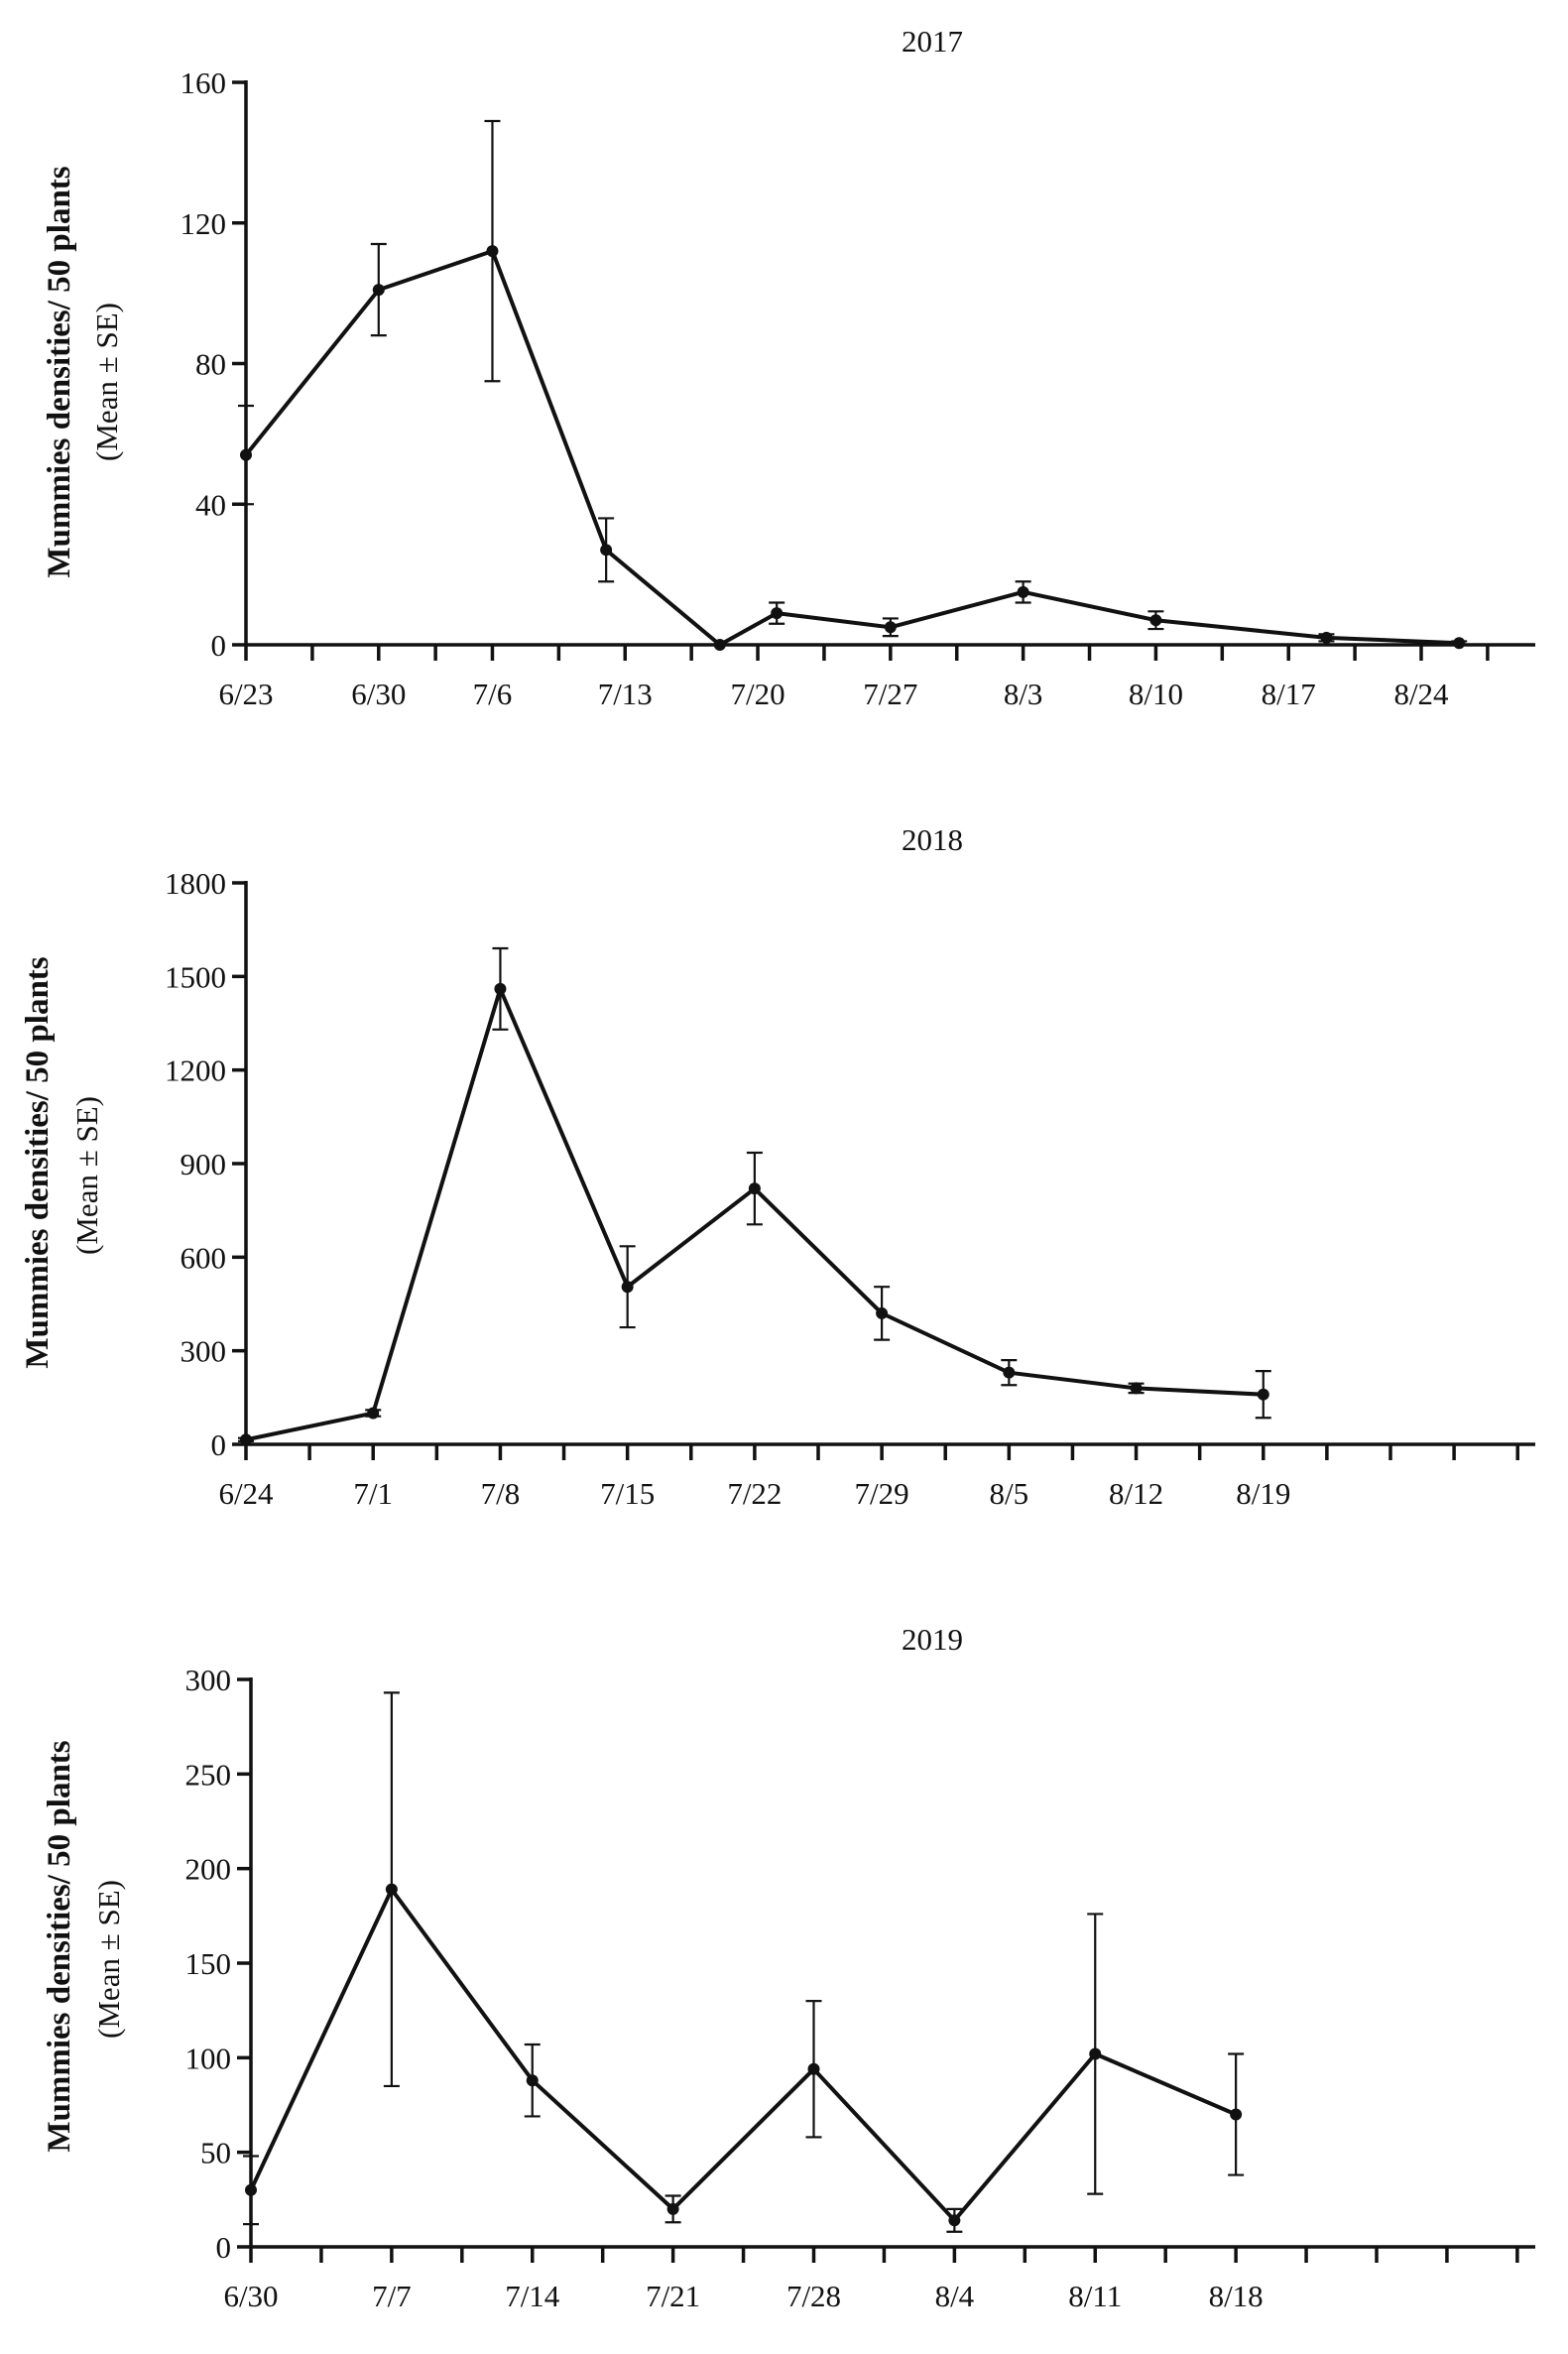  I want to click on y-tick-label: 900, so click(204, 1164).